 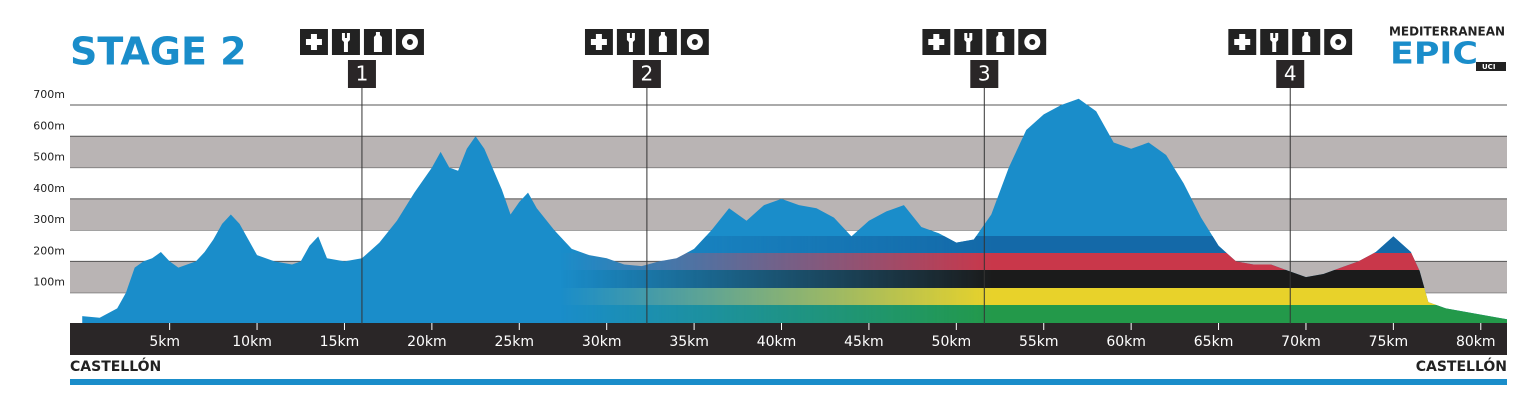 What do you see at coordinates (427, 342) in the screenshot?
I see `x-tick-label: 20km` at bounding box center [427, 342].